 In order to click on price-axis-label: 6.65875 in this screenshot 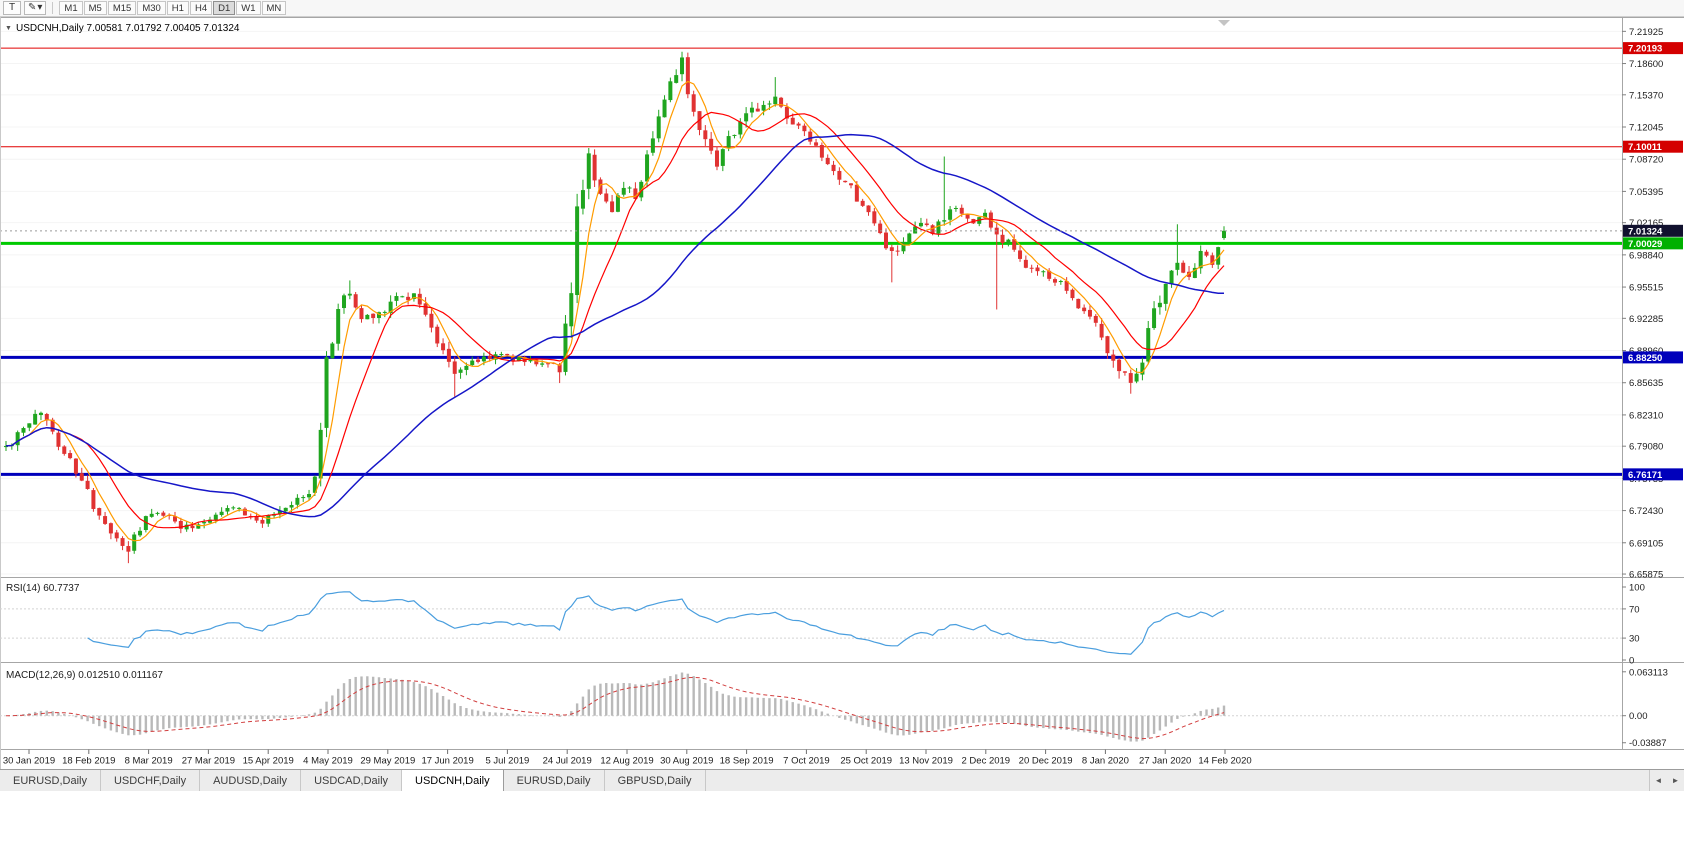, I will do `click(1646, 575)`.